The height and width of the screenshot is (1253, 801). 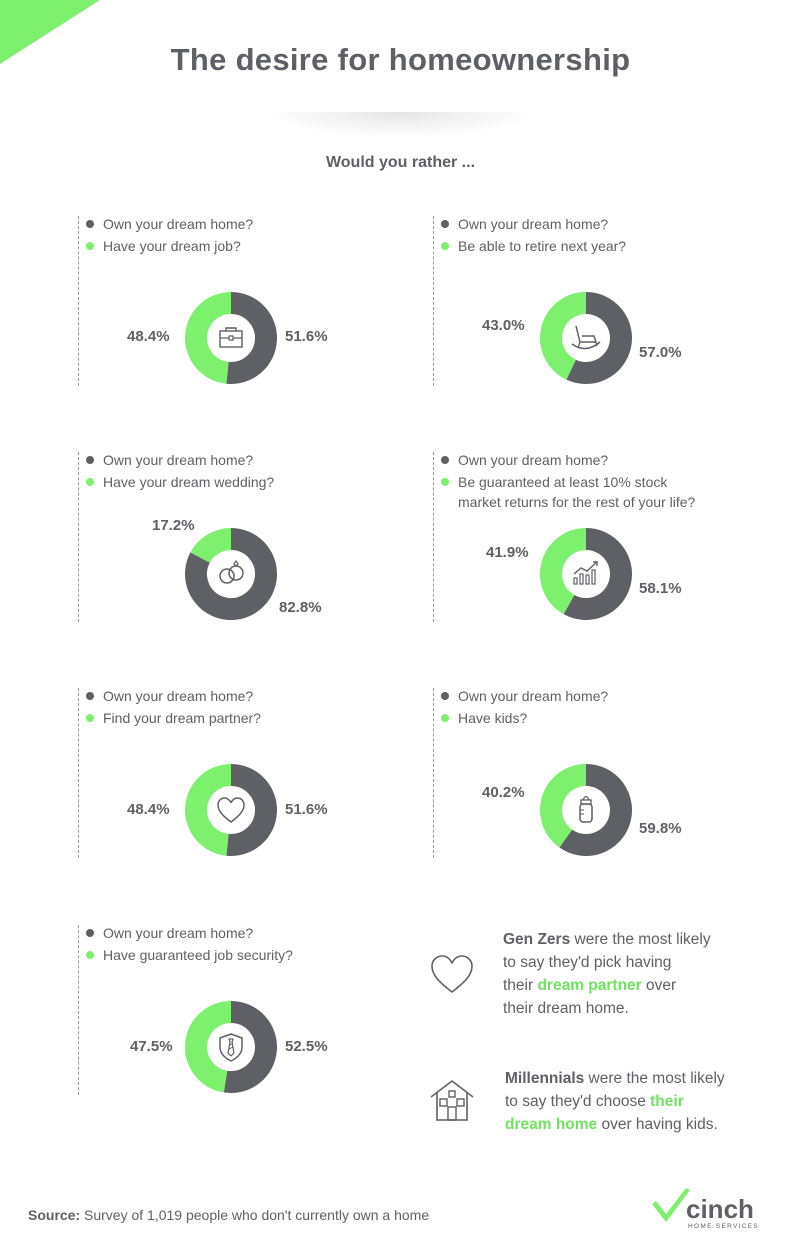 I want to click on heart-icon, so click(x=231, y=810).